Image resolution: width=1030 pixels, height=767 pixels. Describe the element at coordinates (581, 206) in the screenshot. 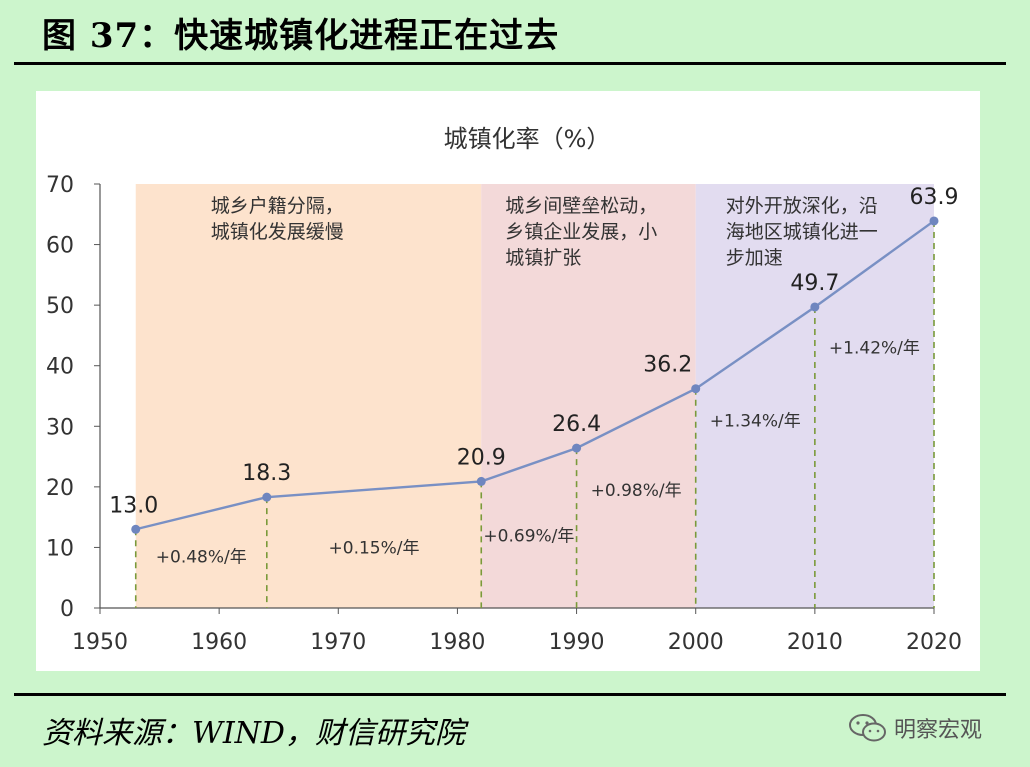

I see `period-annotation-line: 城乡间壁垒松动，` at that location.